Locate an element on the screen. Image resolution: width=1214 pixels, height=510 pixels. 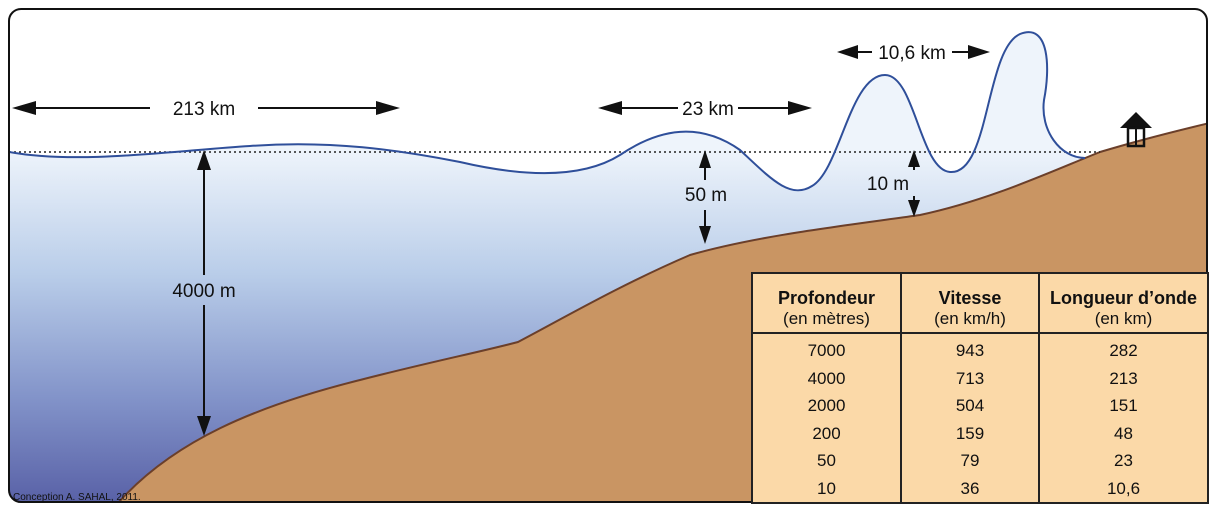
table-cell: 159 is located at coordinates (969, 433).